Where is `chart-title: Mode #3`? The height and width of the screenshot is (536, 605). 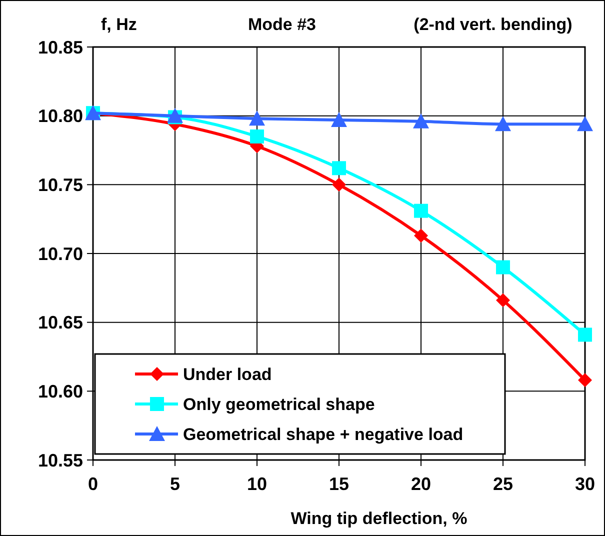 chart-title: Mode #3 is located at coordinates (282, 24).